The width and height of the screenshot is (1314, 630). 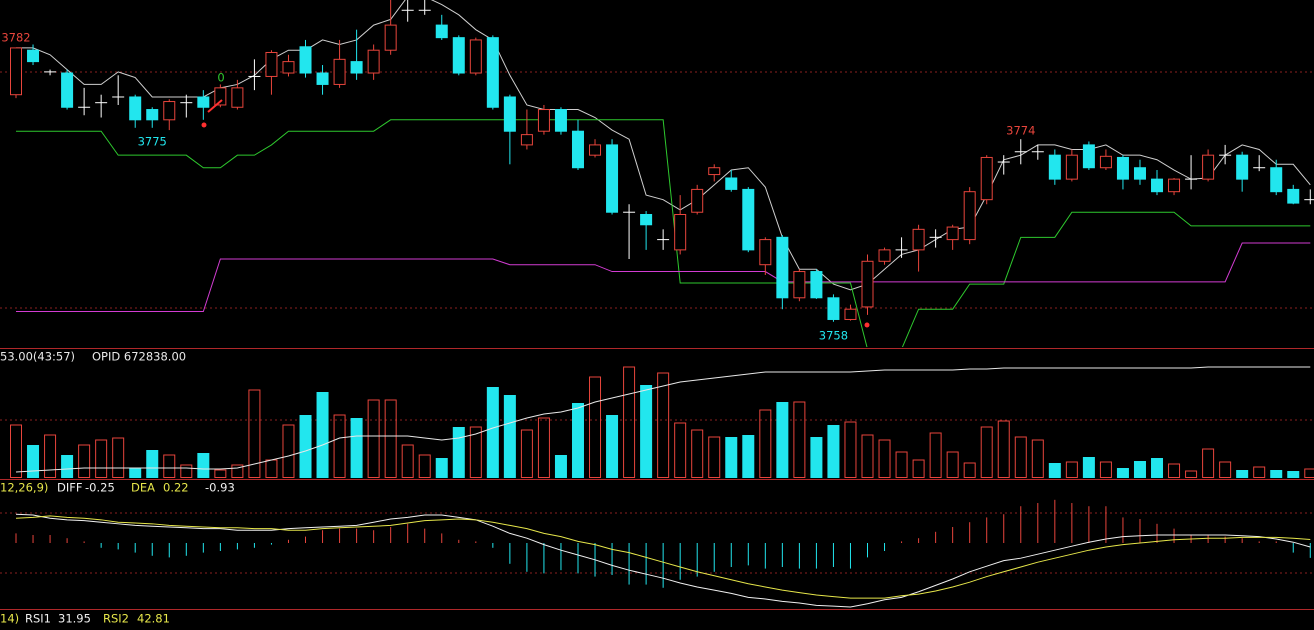 What do you see at coordinates (152, 141) in the screenshot?
I see `price-label: 3775` at bounding box center [152, 141].